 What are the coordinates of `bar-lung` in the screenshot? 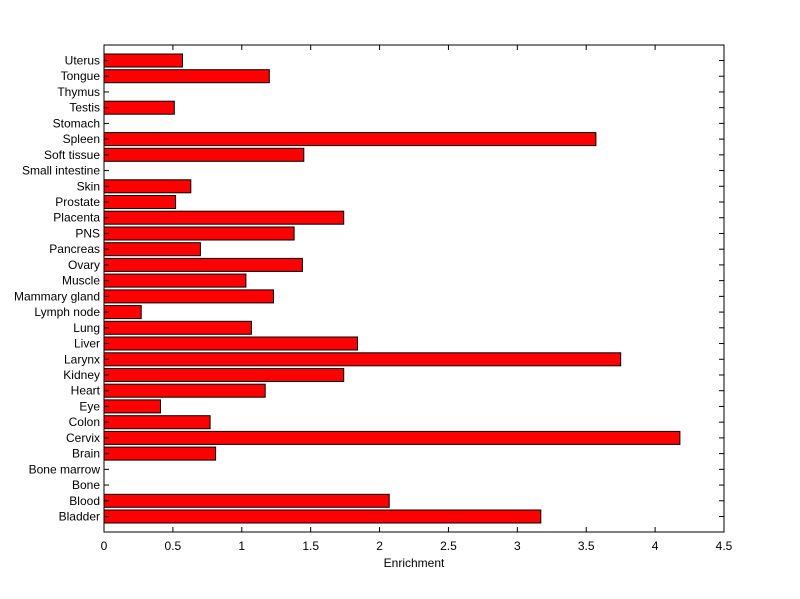 It's located at (177, 327).